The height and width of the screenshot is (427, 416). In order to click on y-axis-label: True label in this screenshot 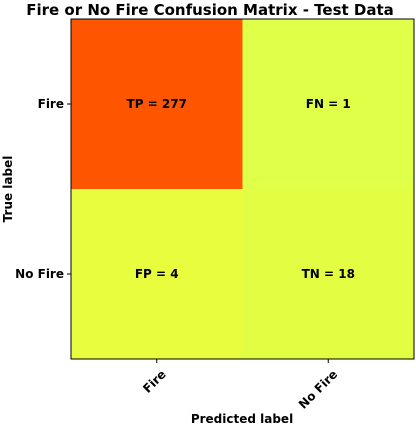, I will do `click(8, 189)`.